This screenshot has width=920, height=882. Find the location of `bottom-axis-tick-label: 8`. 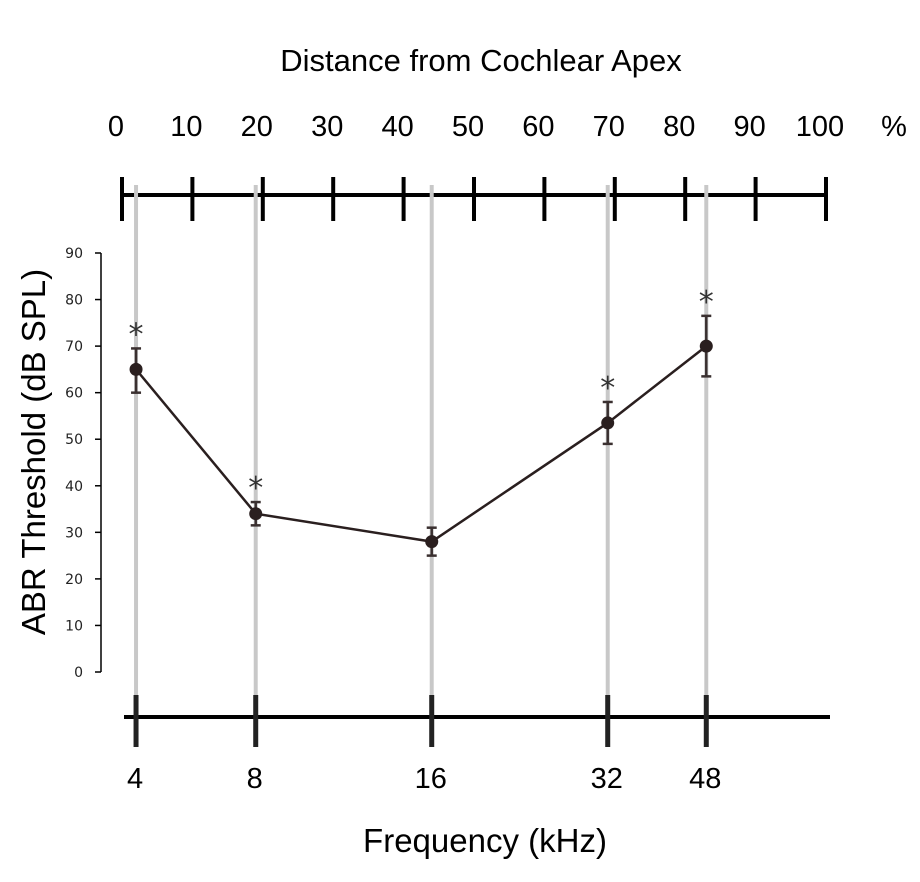

bottom-axis-tick-label: 8 is located at coordinates (255, 779).